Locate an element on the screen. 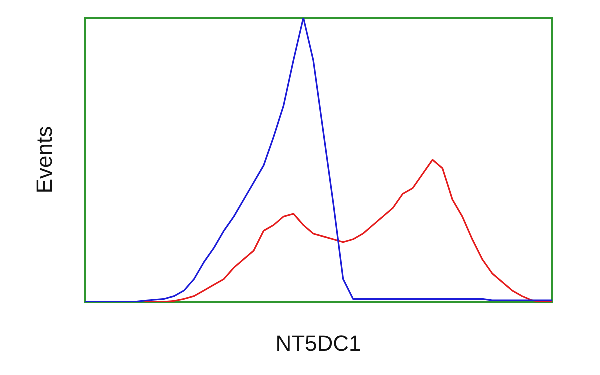  x-axis-title: NT5DC1 is located at coordinates (319, 343).